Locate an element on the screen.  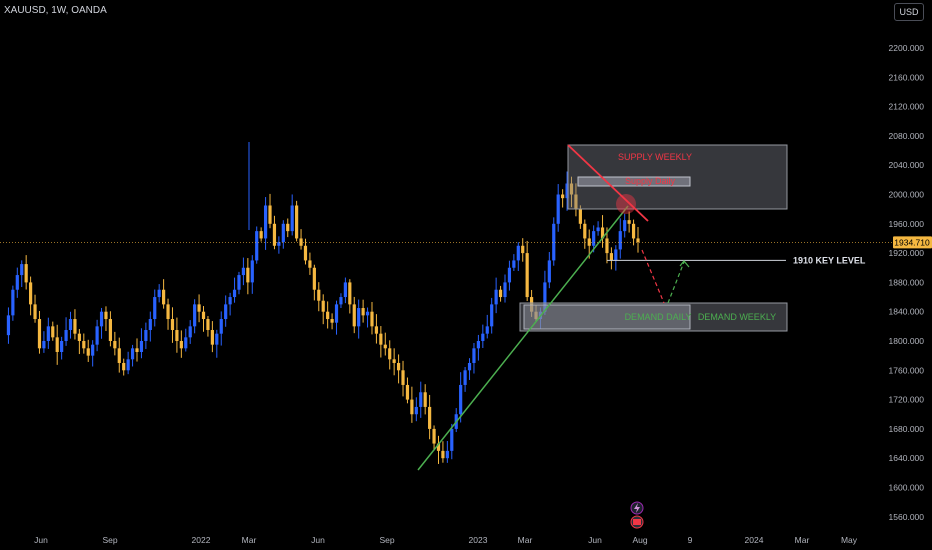
x-tick-label: Jun is located at coordinates (595, 540).